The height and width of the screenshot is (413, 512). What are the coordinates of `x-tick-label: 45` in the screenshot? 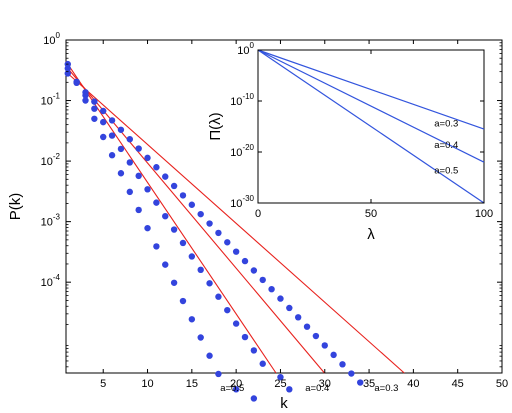 It's located at (458, 384).